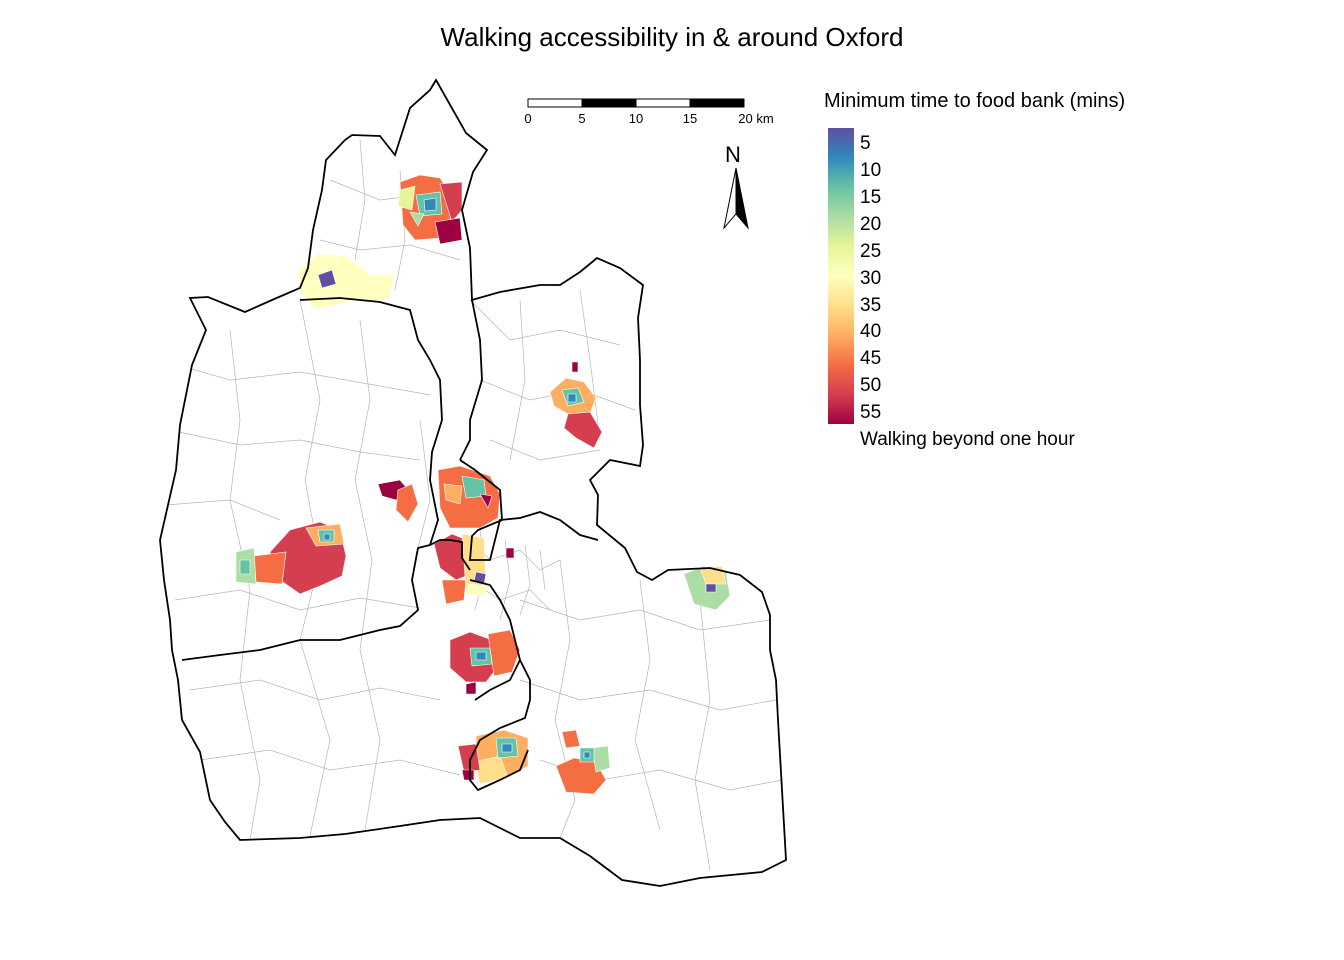 The image size is (1344, 960). What do you see at coordinates (690, 118) in the screenshot?
I see `scale-label: 15` at bounding box center [690, 118].